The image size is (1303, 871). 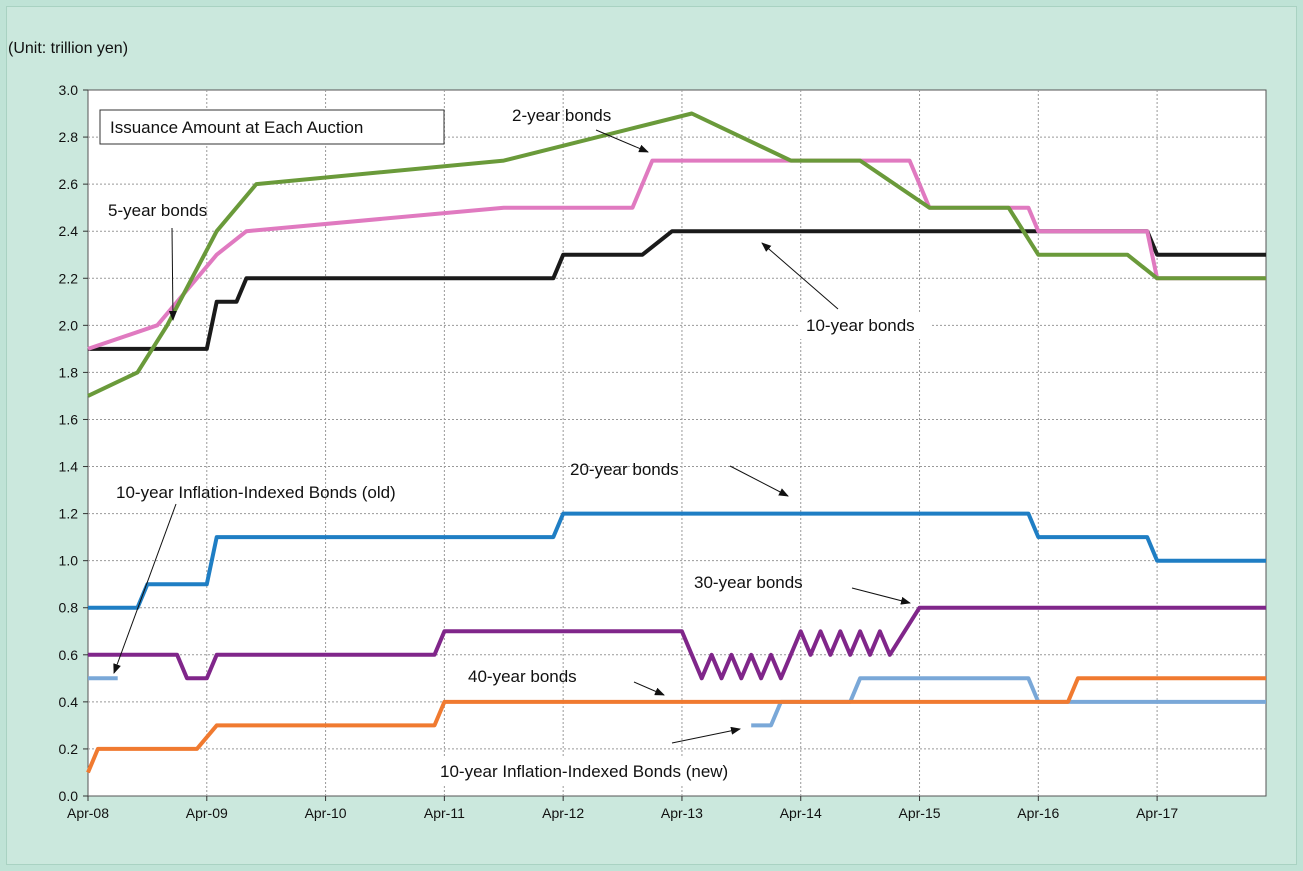 What do you see at coordinates (69, 372) in the screenshot?
I see `y-tick-label: 1.8` at bounding box center [69, 372].